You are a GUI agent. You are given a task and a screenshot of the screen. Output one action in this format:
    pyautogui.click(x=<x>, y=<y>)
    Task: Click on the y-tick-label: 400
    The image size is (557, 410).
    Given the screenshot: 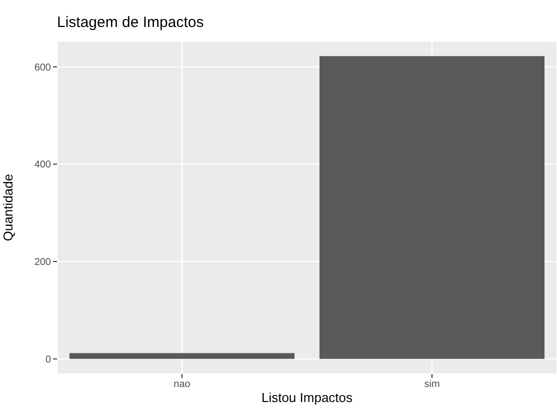 What is the action you would take?
    pyautogui.click(x=43, y=165)
    